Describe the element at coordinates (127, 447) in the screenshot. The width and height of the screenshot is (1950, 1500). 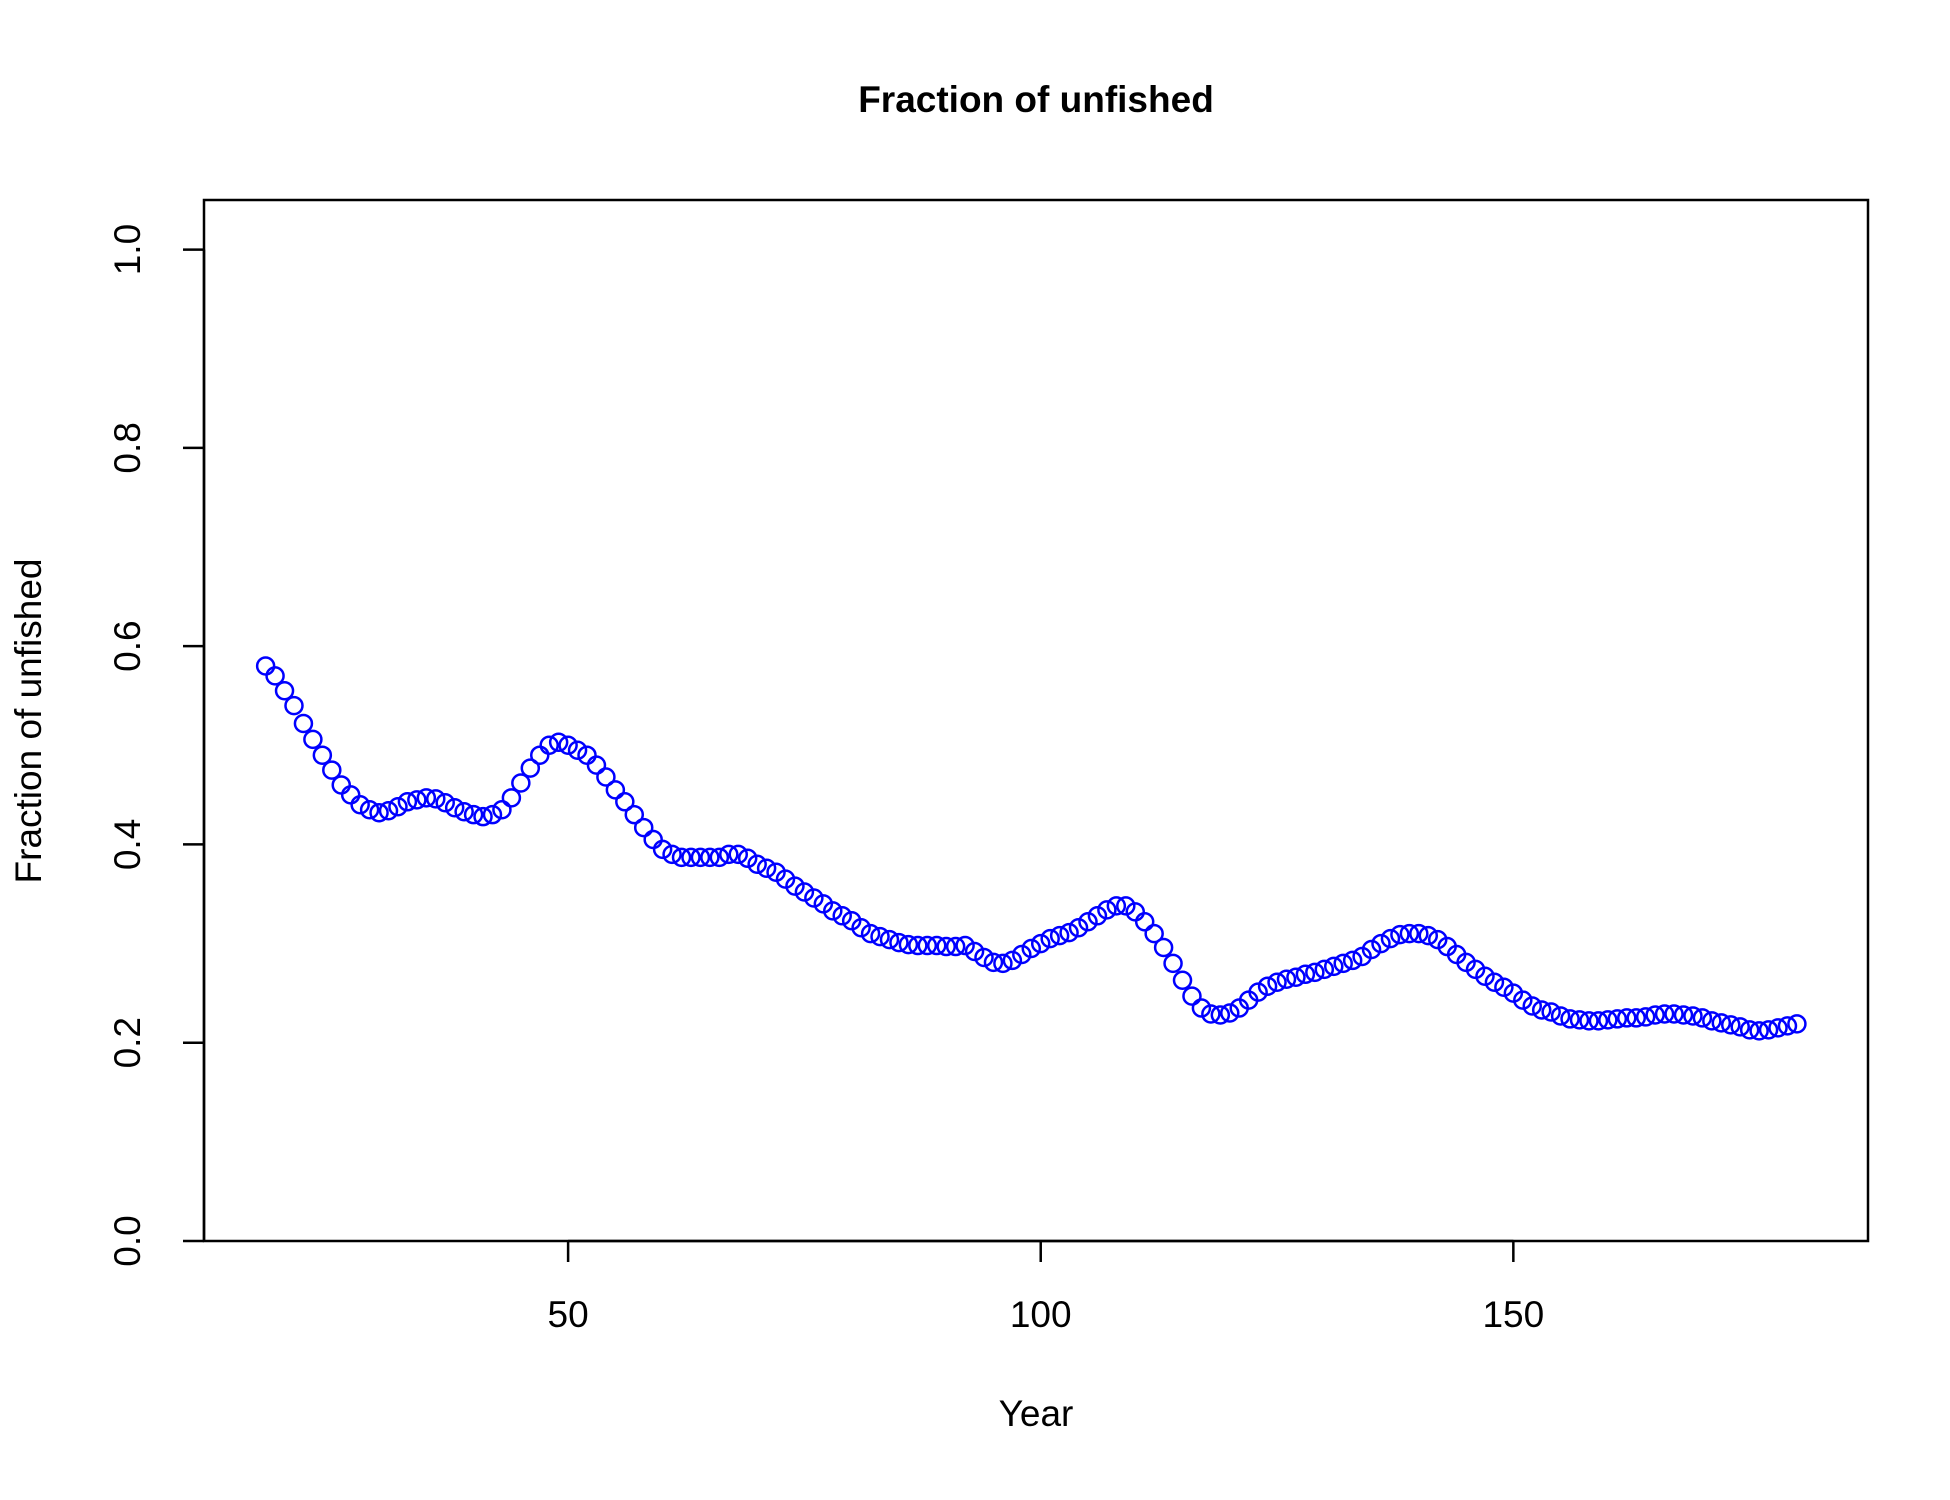
I see `y-tick-label: 0.8` at that location.